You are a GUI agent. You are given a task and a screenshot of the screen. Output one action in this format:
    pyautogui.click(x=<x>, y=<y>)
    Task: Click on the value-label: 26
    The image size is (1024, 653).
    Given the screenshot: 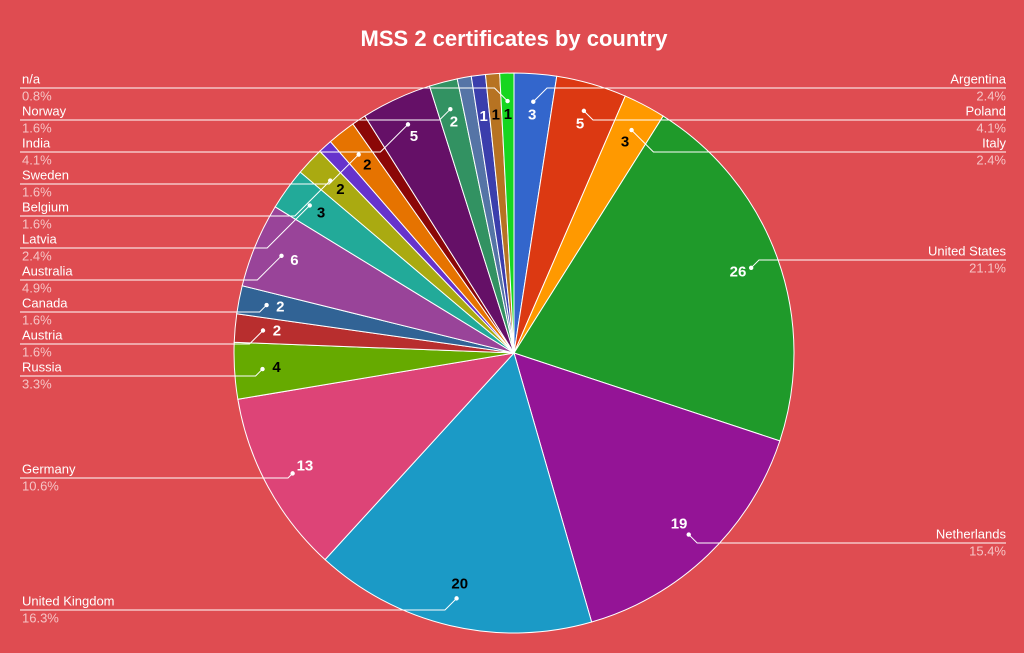 What is the action you would take?
    pyautogui.click(x=738, y=272)
    